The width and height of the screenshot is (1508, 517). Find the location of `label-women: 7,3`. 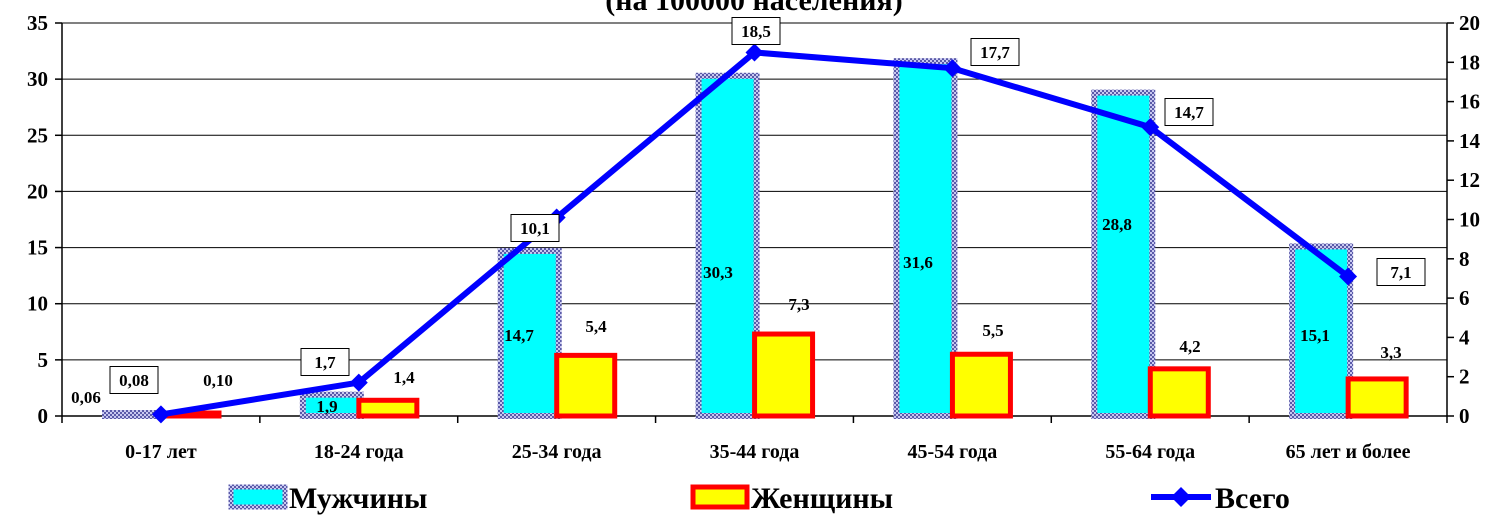

label-women: 7,3 is located at coordinates (798, 304).